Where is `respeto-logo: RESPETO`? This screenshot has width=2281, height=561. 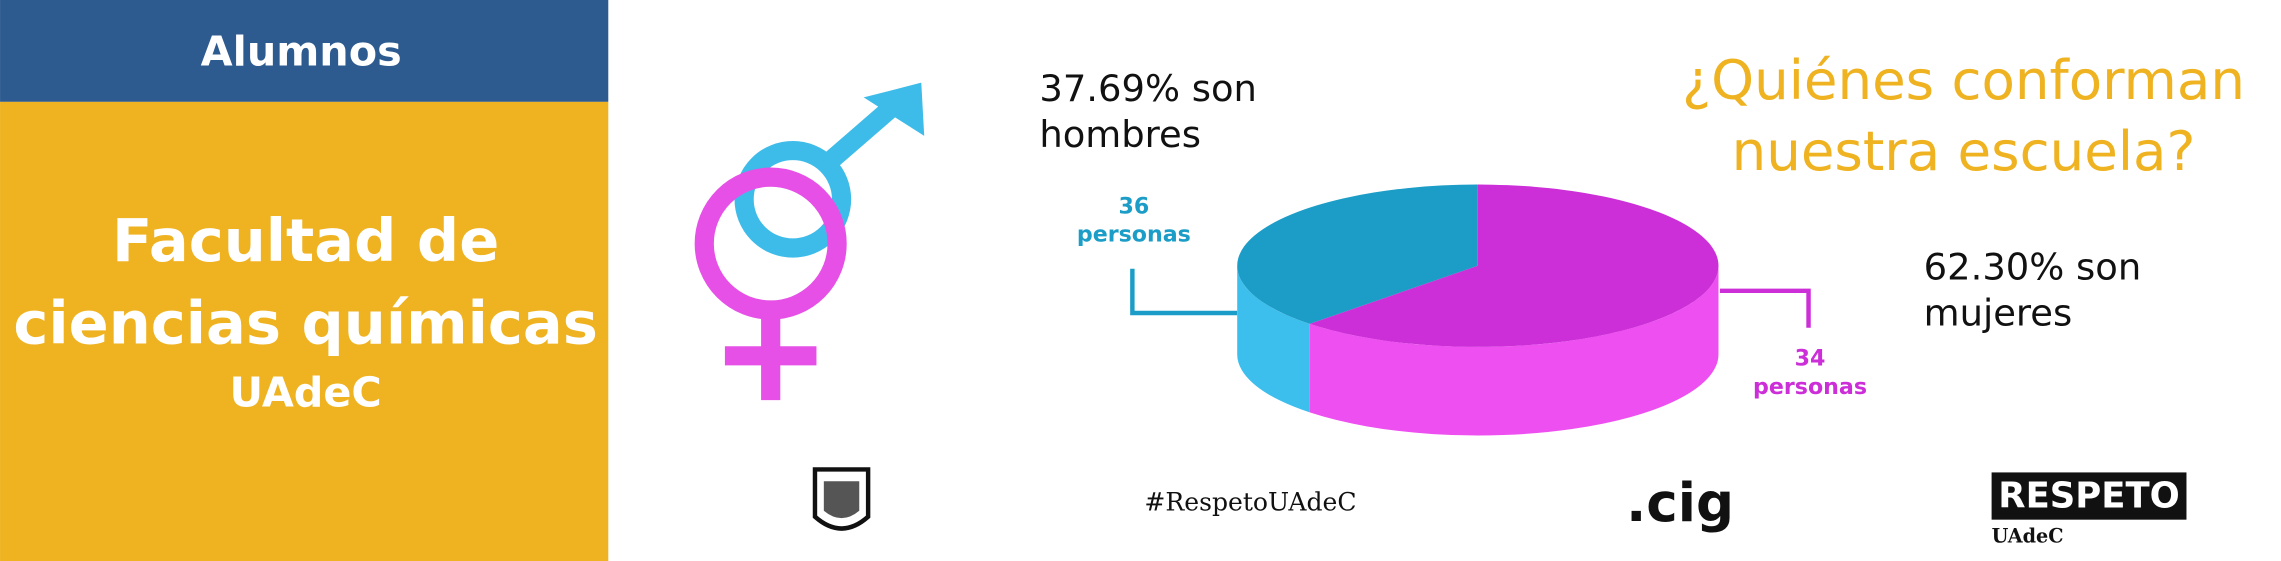
respeto-logo: RESPETO is located at coordinates (2088, 496).